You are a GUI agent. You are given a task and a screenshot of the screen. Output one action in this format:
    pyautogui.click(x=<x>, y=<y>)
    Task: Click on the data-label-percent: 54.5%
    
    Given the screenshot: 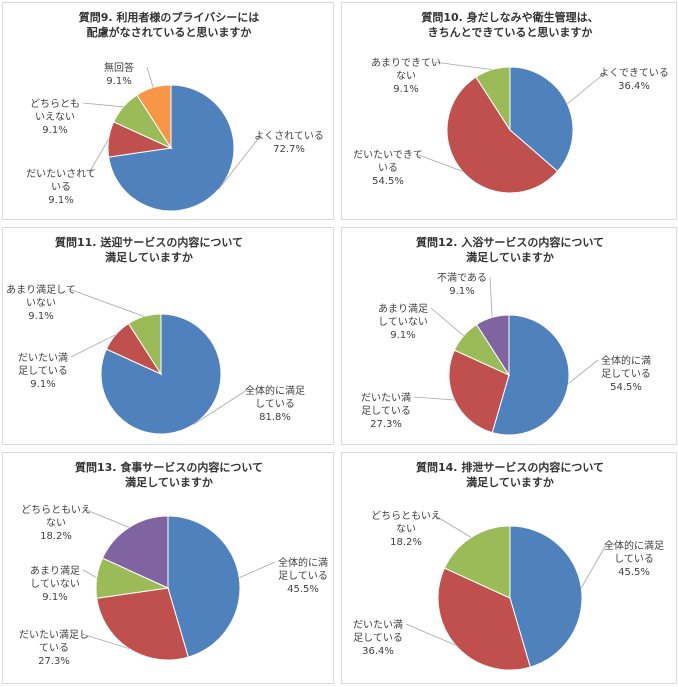 What is the action you would take?
    pyautogui.click(x=388, y=181)
    